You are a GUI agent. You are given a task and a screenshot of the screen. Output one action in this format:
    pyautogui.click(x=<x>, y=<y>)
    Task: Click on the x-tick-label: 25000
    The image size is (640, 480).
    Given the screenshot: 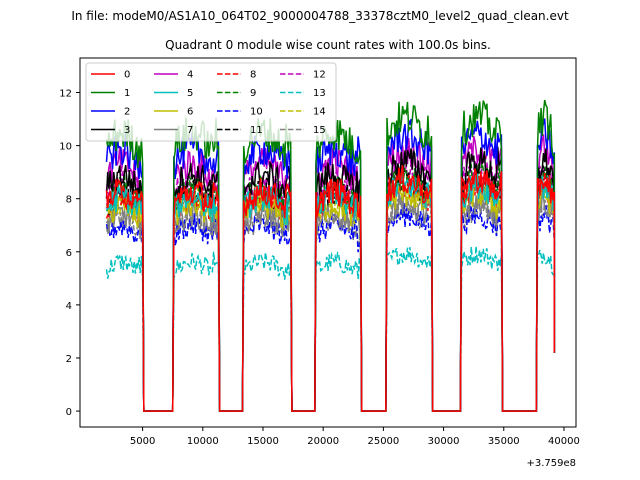 What is the action you would take?
    pyautogui.click(x=383, y=441)
    